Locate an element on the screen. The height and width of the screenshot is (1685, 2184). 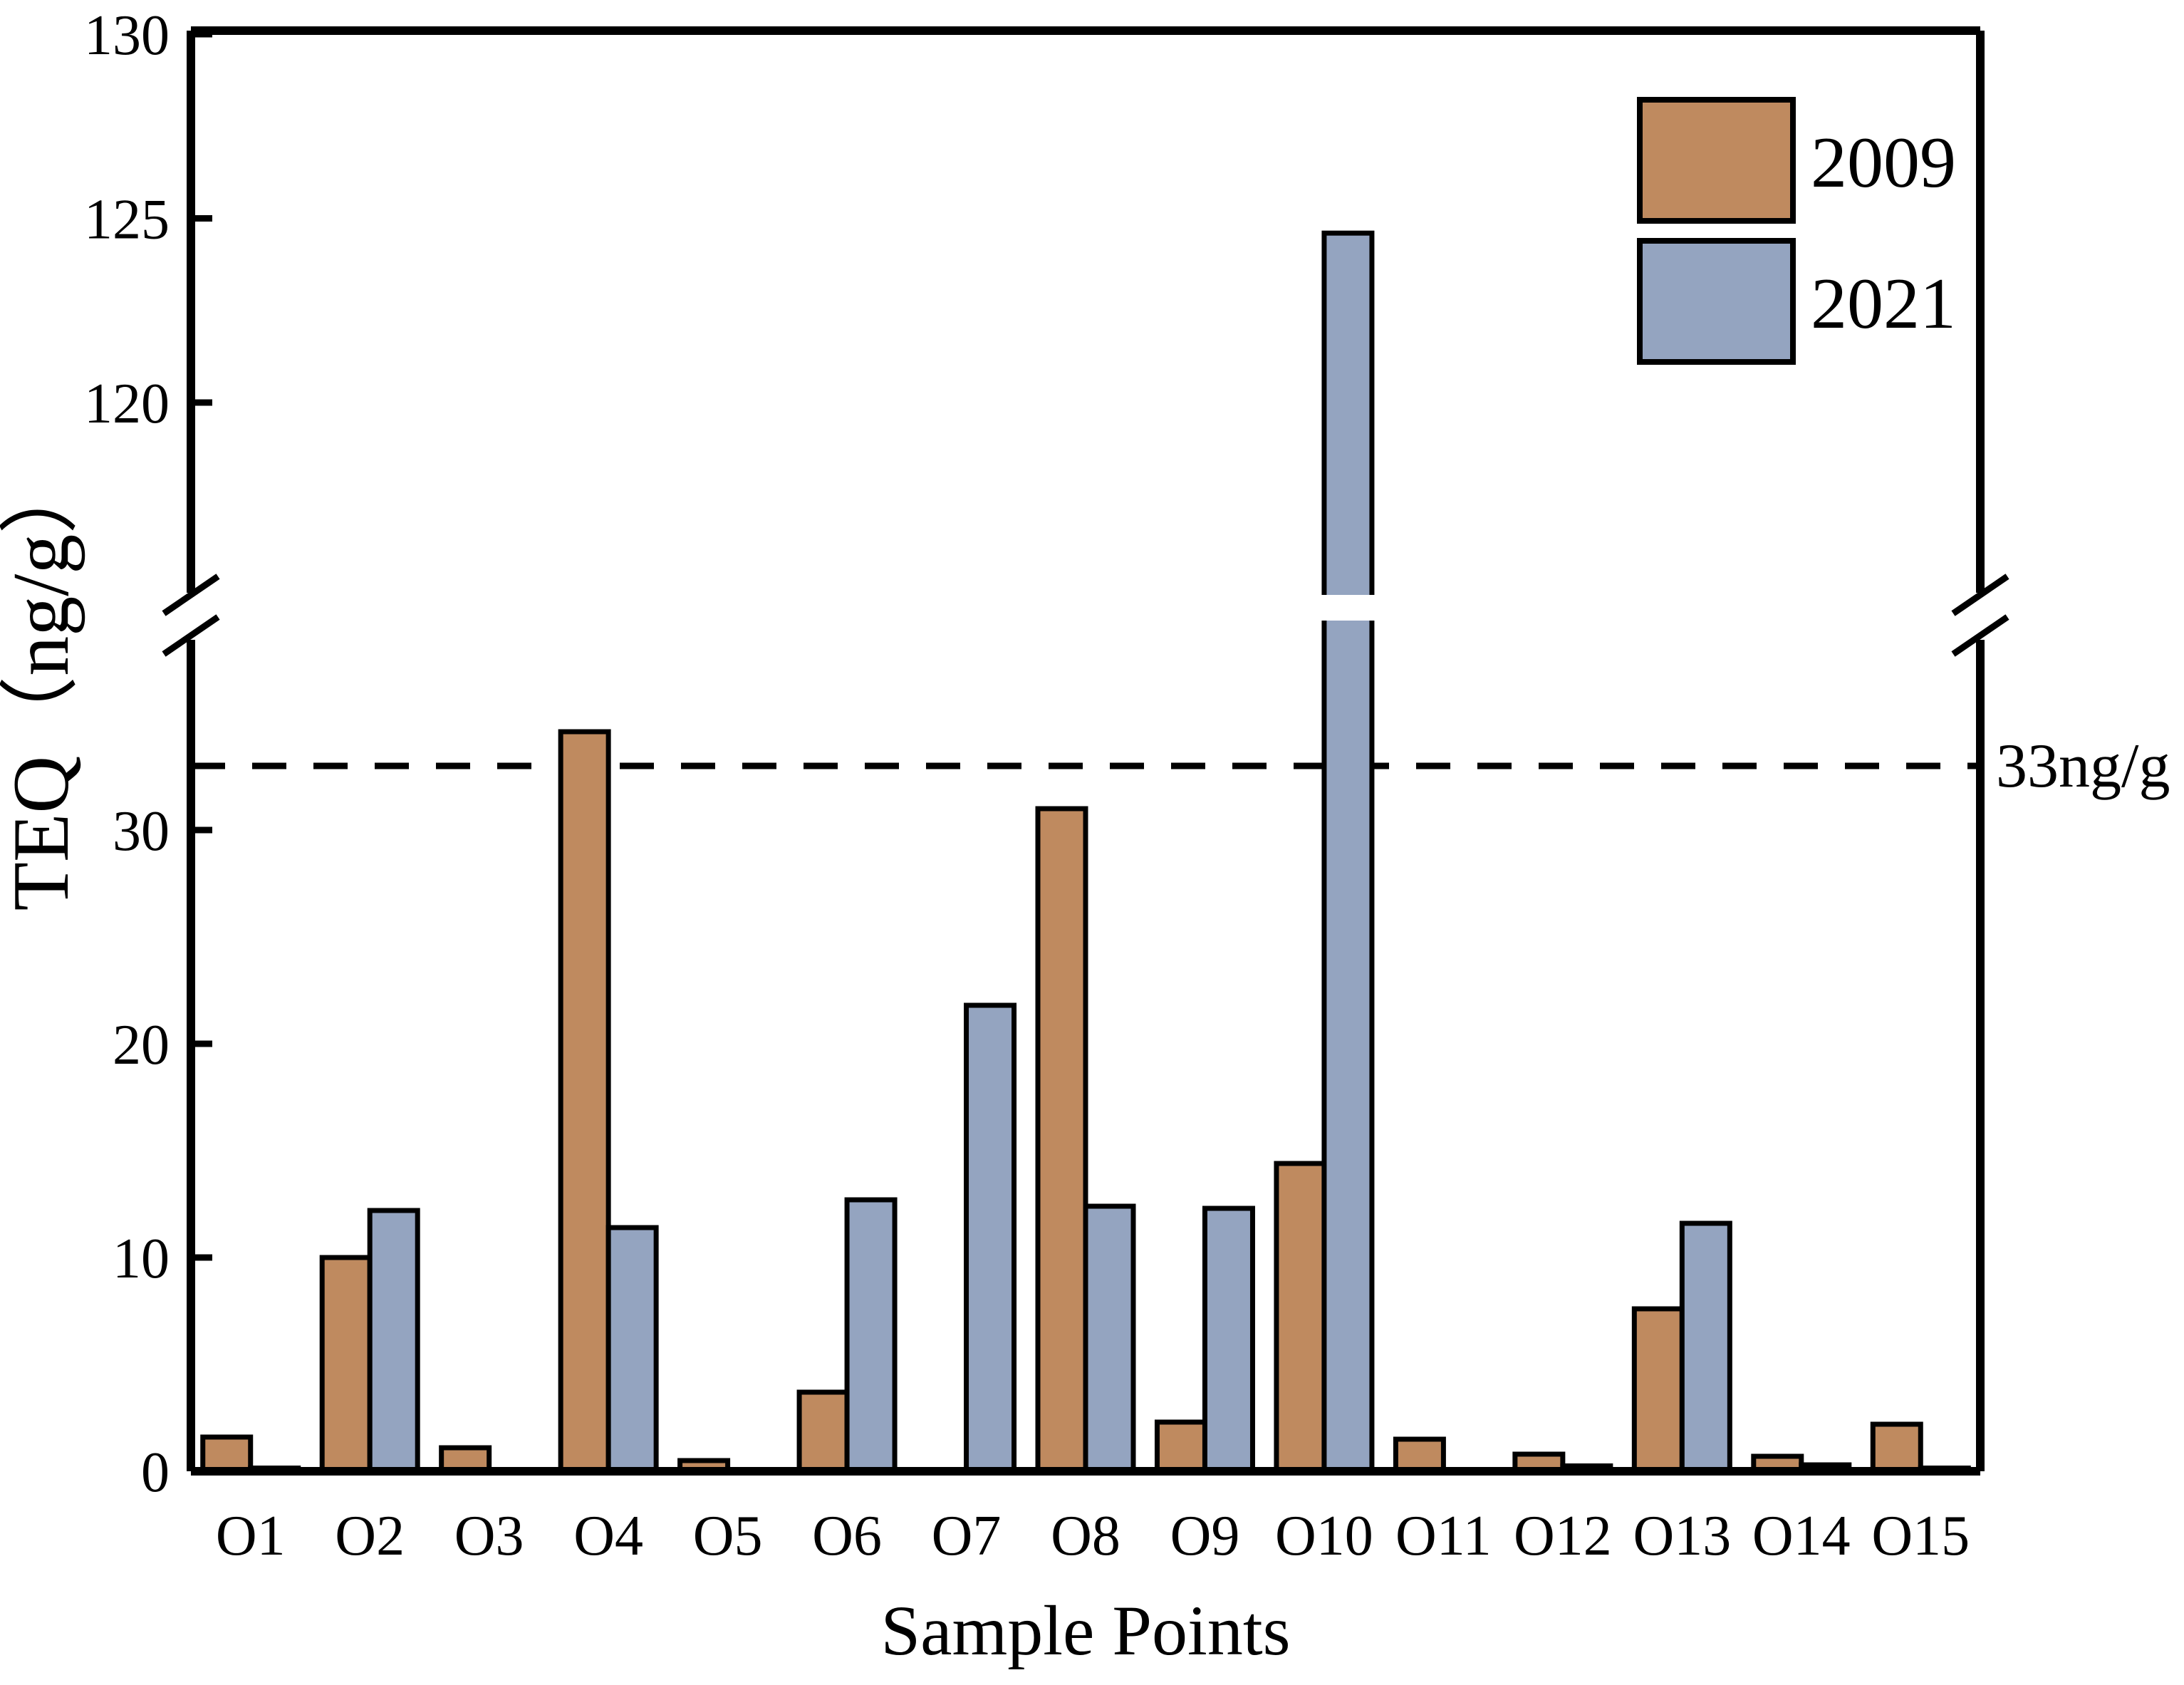
y-tick-label: 125 is located at coordinates (127, 220).